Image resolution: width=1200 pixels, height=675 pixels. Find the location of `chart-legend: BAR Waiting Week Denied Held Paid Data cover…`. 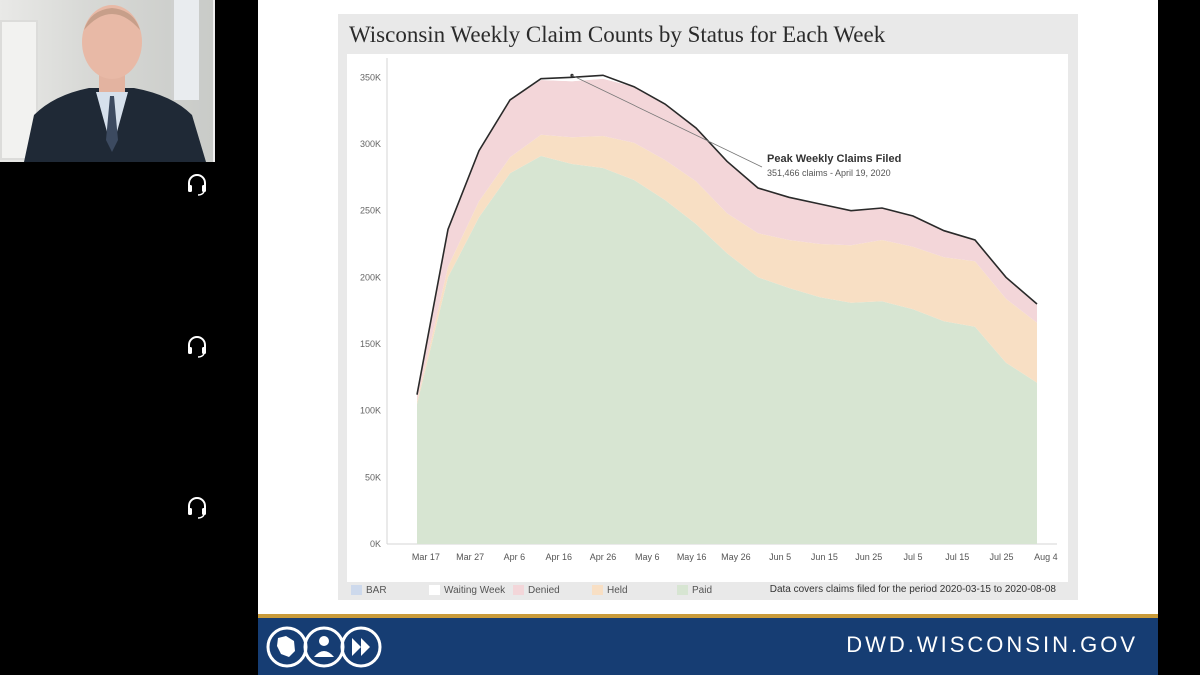

chart-legend: BAR Waiting Week Denied Held Paid Data cover… is located at coordinates (707, 590).